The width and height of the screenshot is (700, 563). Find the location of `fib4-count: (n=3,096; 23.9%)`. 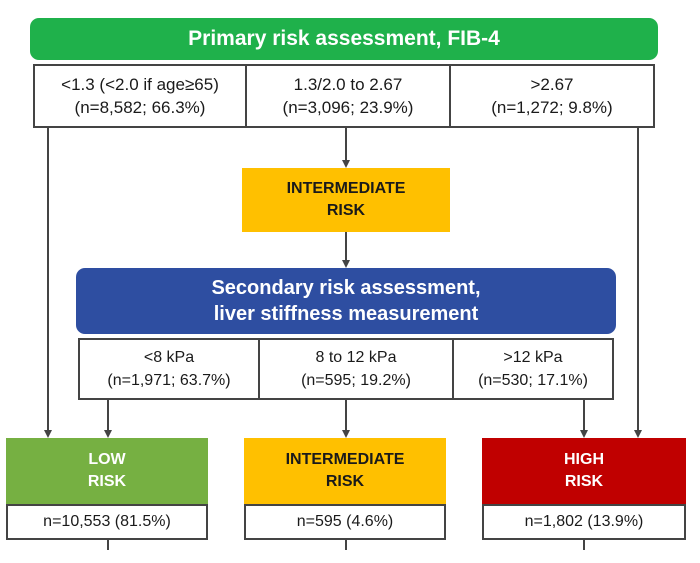

fib4-count: (n=3,096; 23.9%) is located at coordinates (348, 107).